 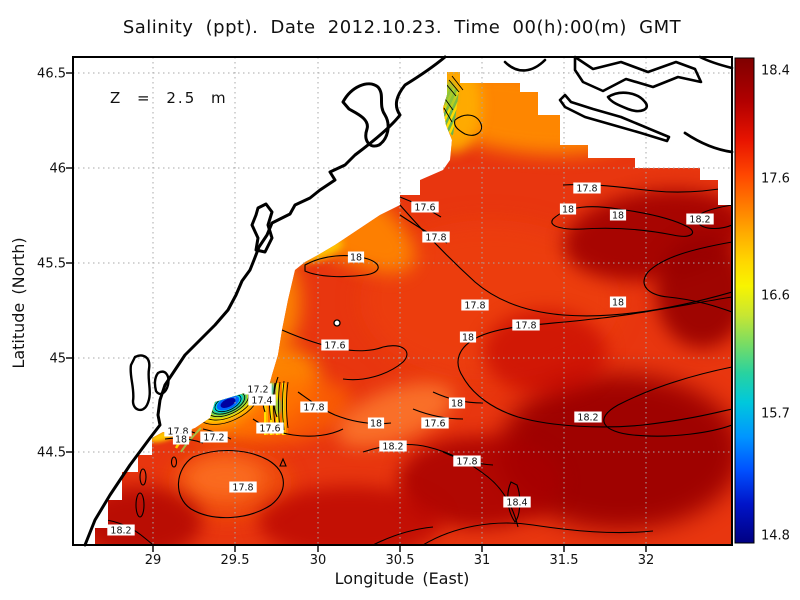 What do you see at coordinates (161, 383) in the screenshot?
I see `coast-danube-lagoon-b` at bounding box center [161, 383].